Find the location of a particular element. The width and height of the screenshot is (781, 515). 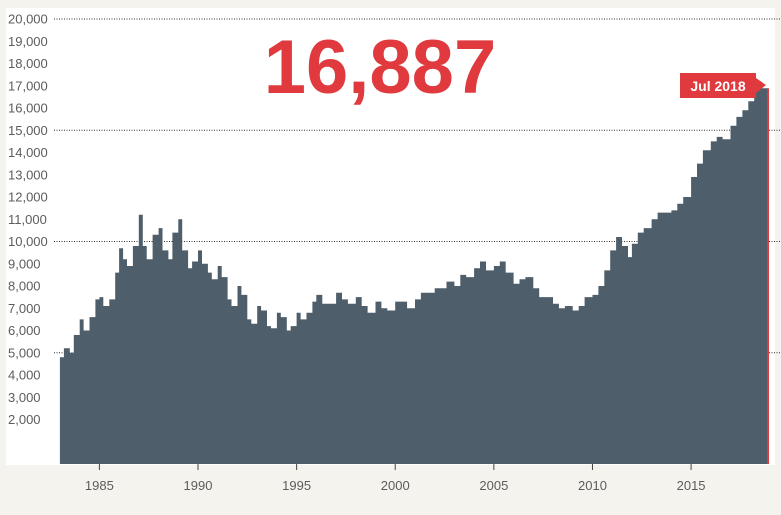

y-tick-label: 13,000 is located at coordinates (28, 174).